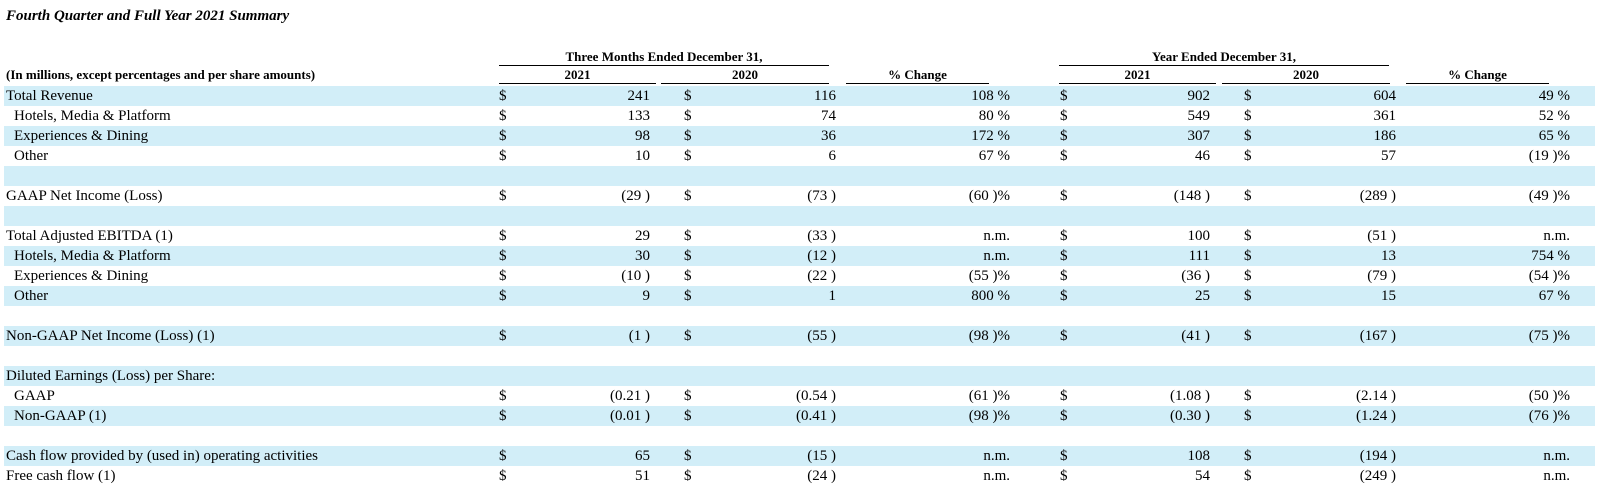 The height and width of the screenshot is (502, 1600). Describe the element at coordinates (821, 236) in the screenshot. I see `cell-q2020-value: (33 )` at that location.